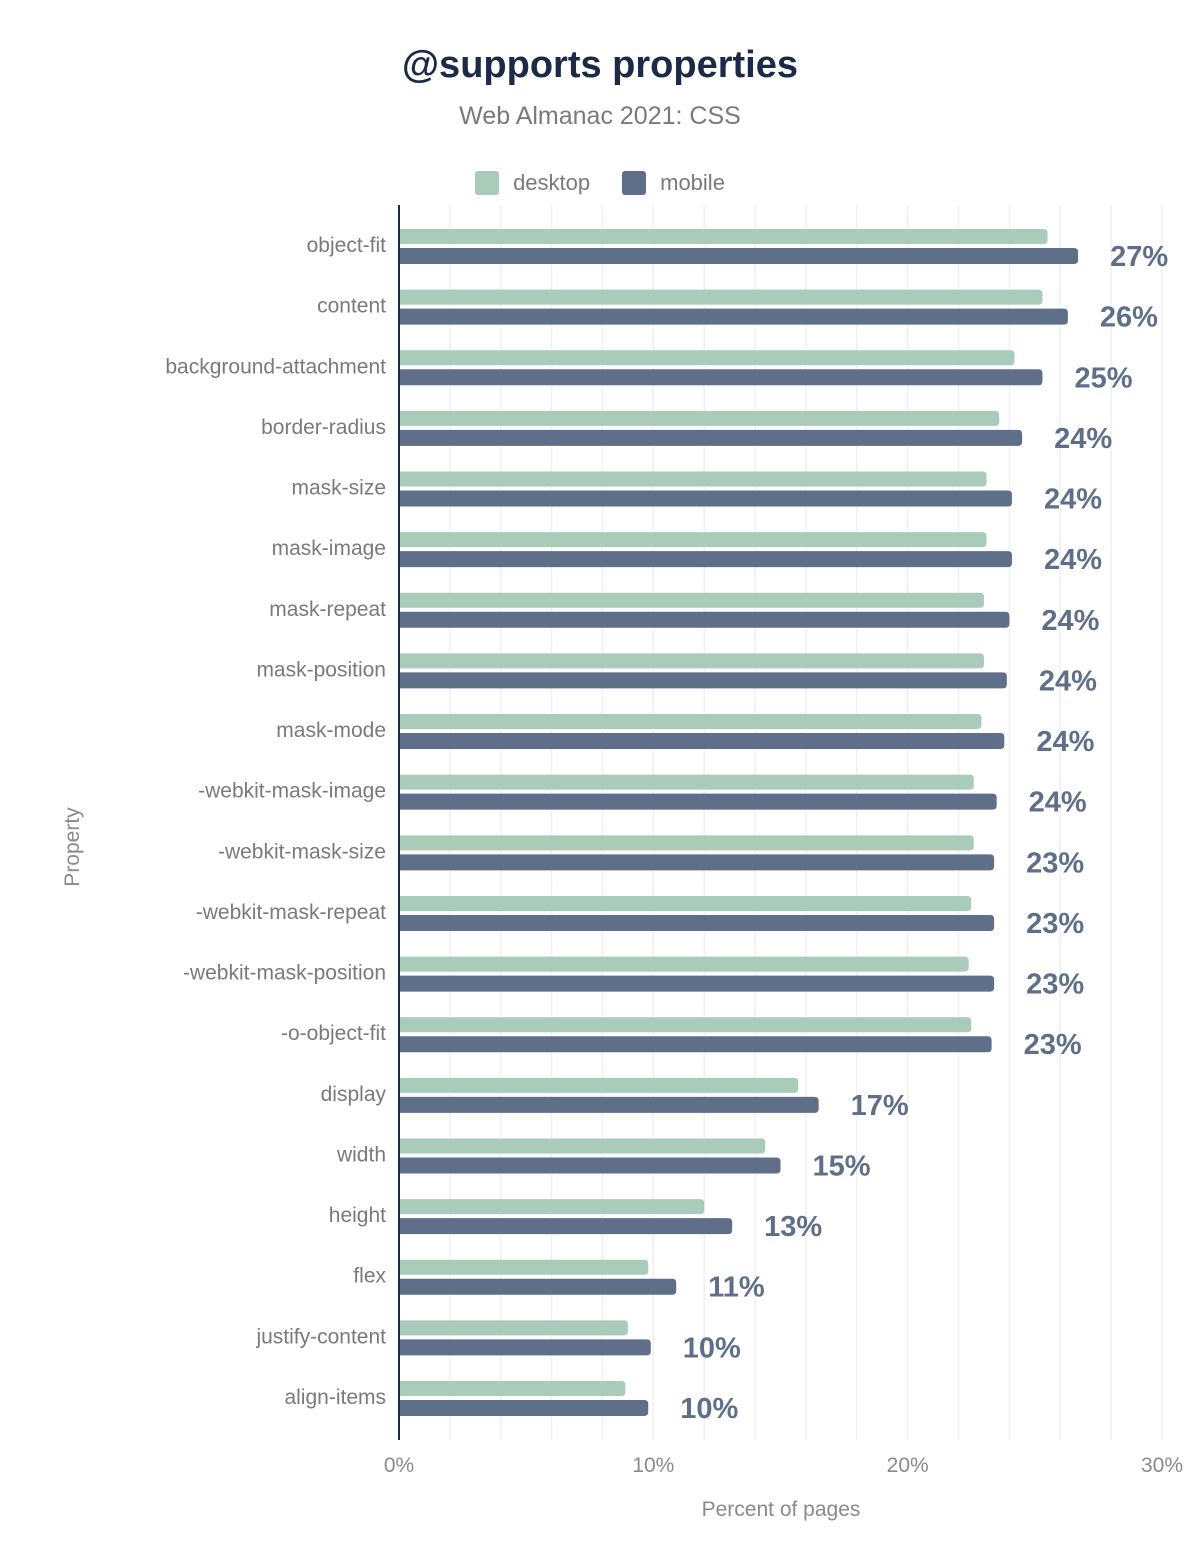  I want to click on data-label: 26%, so click(1129, 318).